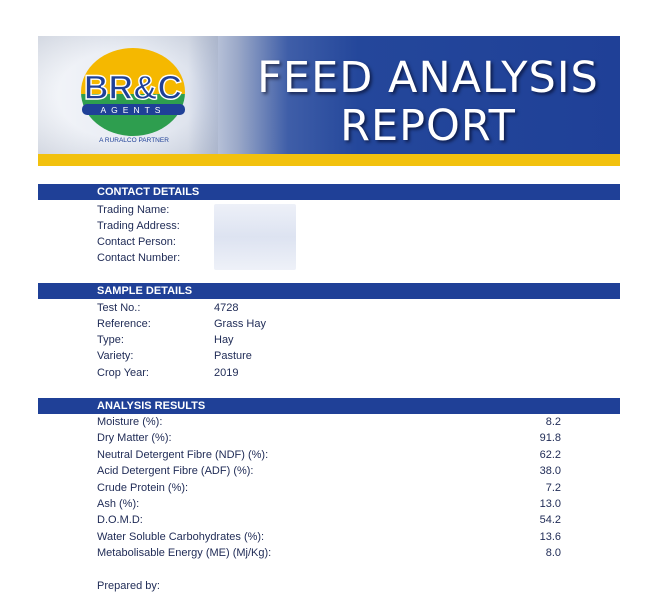 The height and width of the screenshot is (594, 660). What do you see at coordinates (332, 226) in the screenshot?
I see `contact-row: Trading Address:` at bounding box center [332, 226].